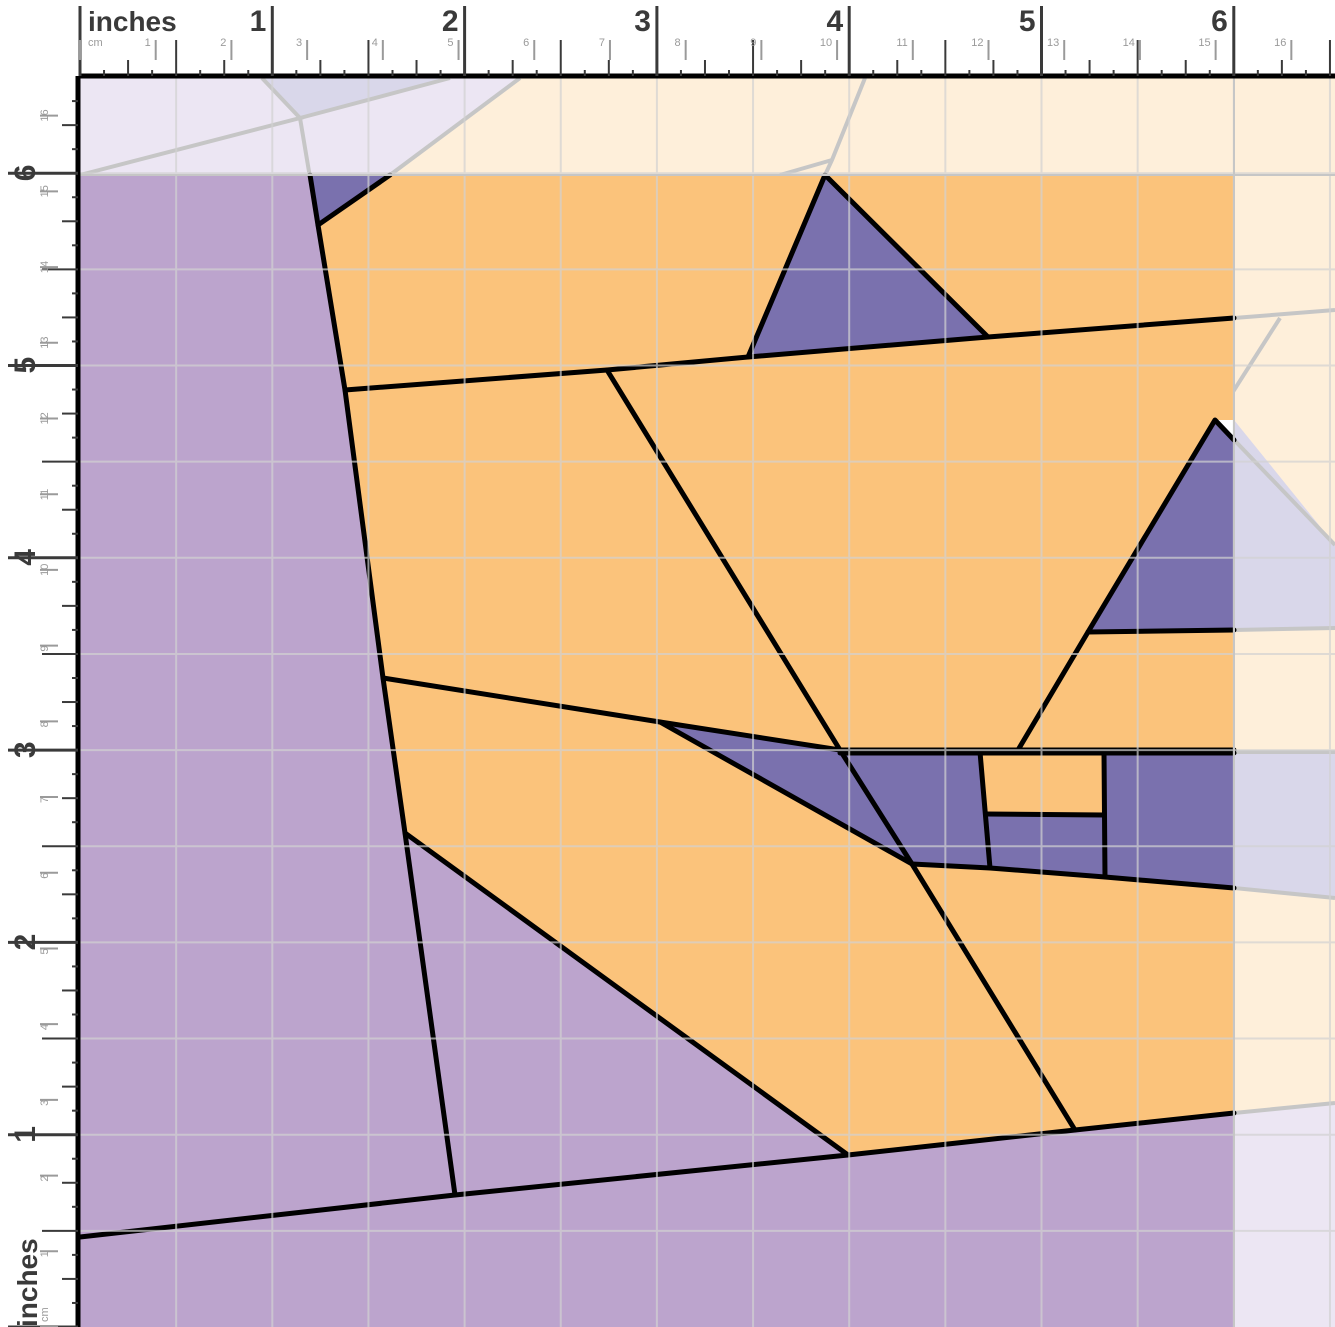 The height and width of the screenshot is (1327, 1335). What do you see at coordinates (626, 1014) in the screenshot?
I see `piece-light-purple-triangle` at bounding box center [626, 1014].